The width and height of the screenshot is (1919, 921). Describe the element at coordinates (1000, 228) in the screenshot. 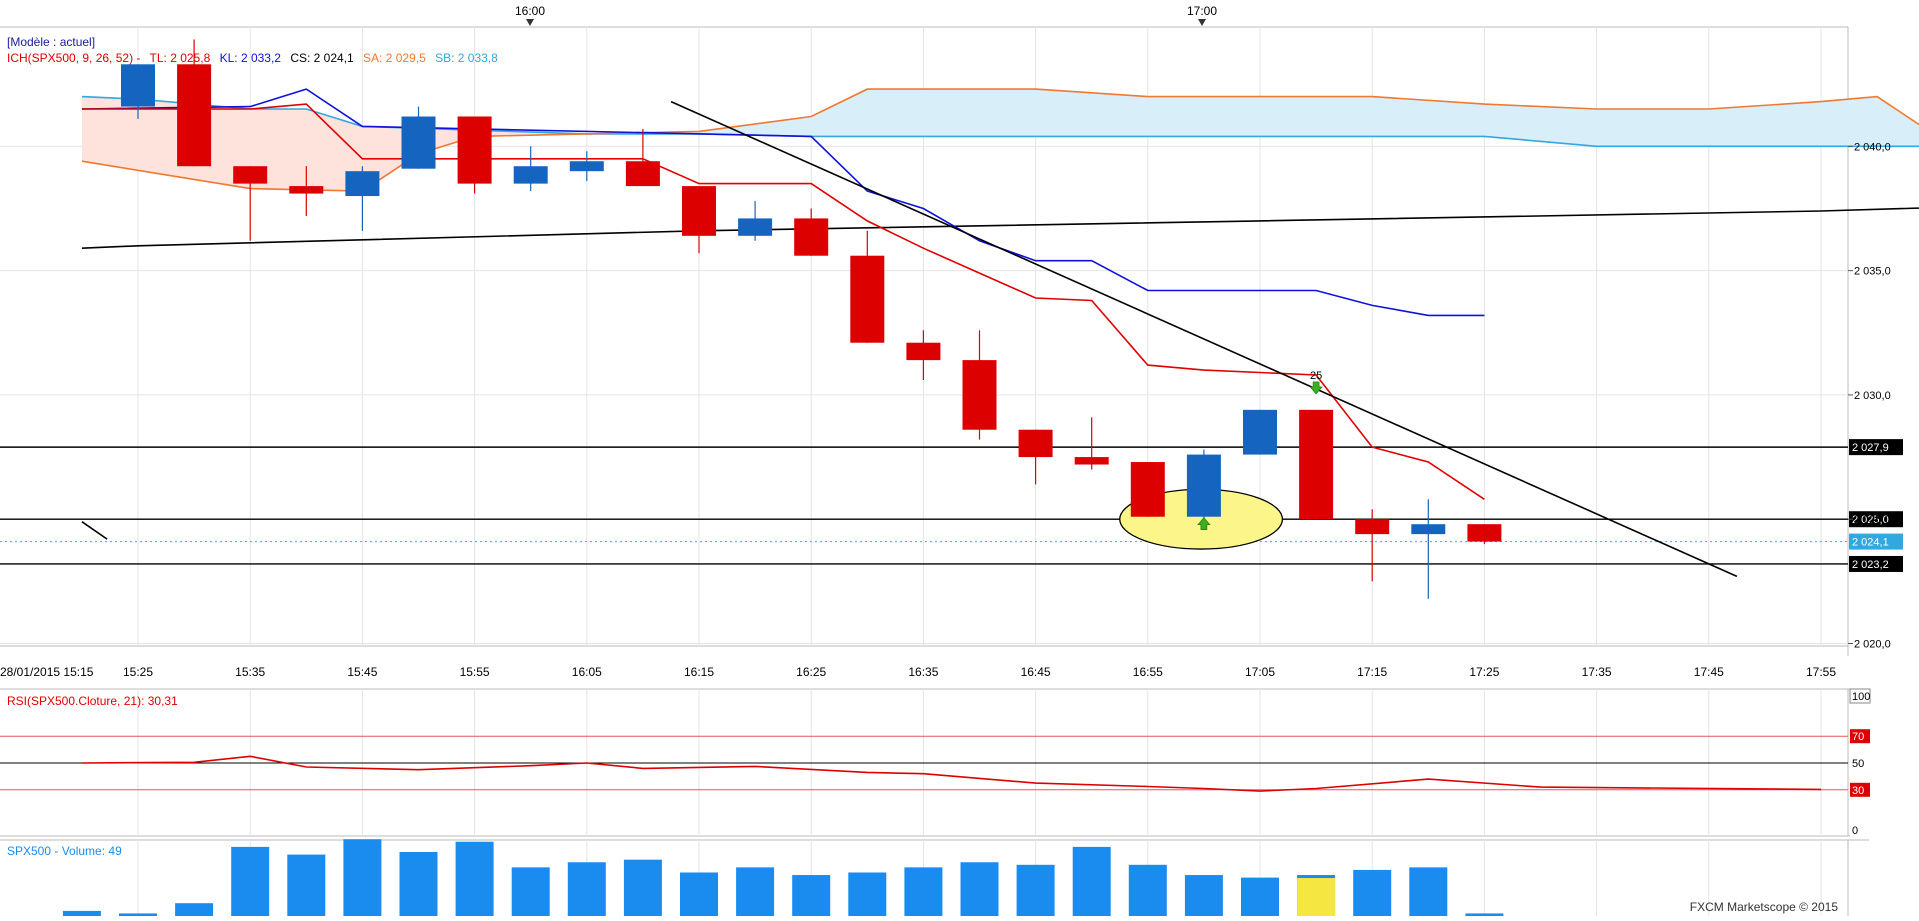

I see `chikou-line` at that location.